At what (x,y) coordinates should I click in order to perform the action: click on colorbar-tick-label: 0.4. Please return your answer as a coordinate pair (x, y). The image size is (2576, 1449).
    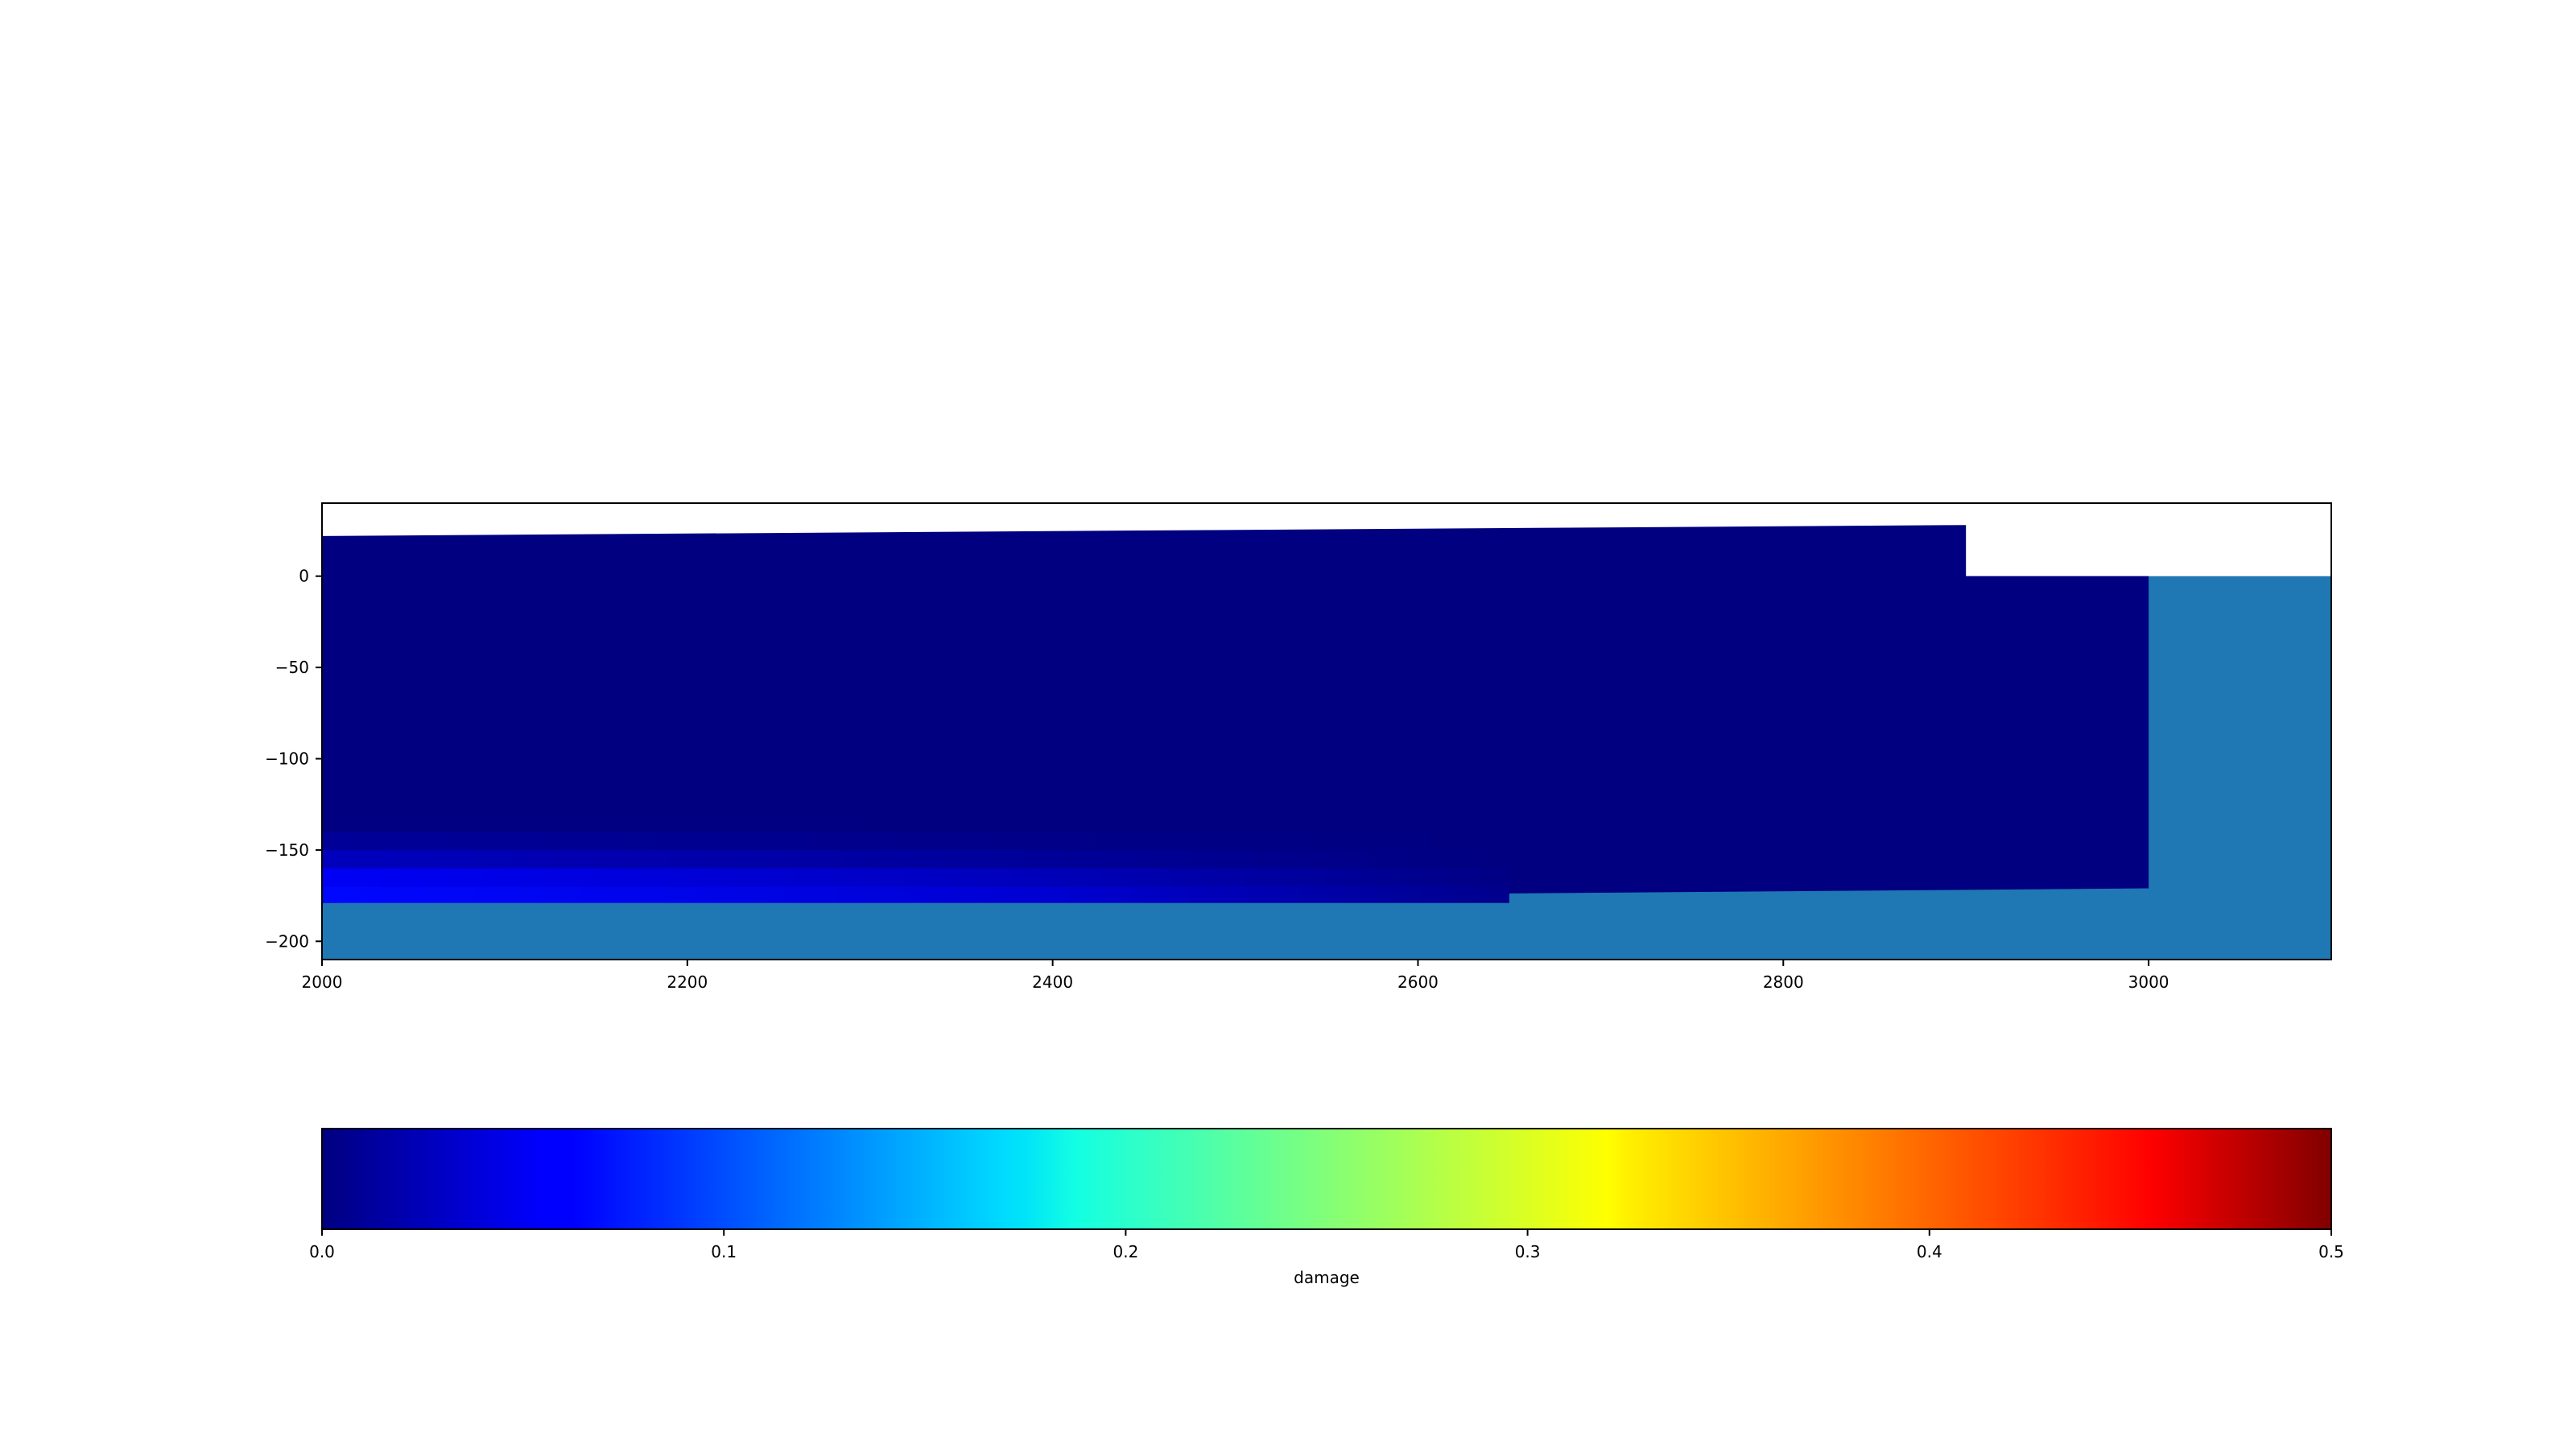
    Looking at the image, I should click on (1930, 1251).